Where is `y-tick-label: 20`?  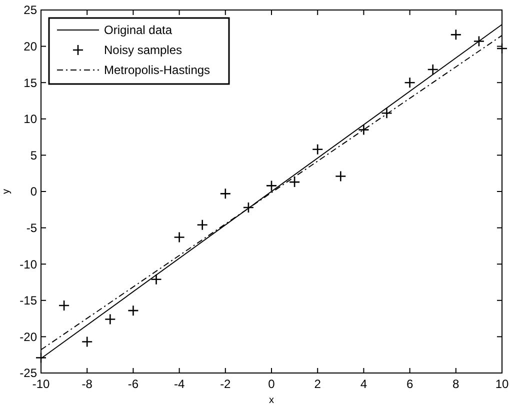 y-tick-label: 20 is located at coordinates (31, 47).